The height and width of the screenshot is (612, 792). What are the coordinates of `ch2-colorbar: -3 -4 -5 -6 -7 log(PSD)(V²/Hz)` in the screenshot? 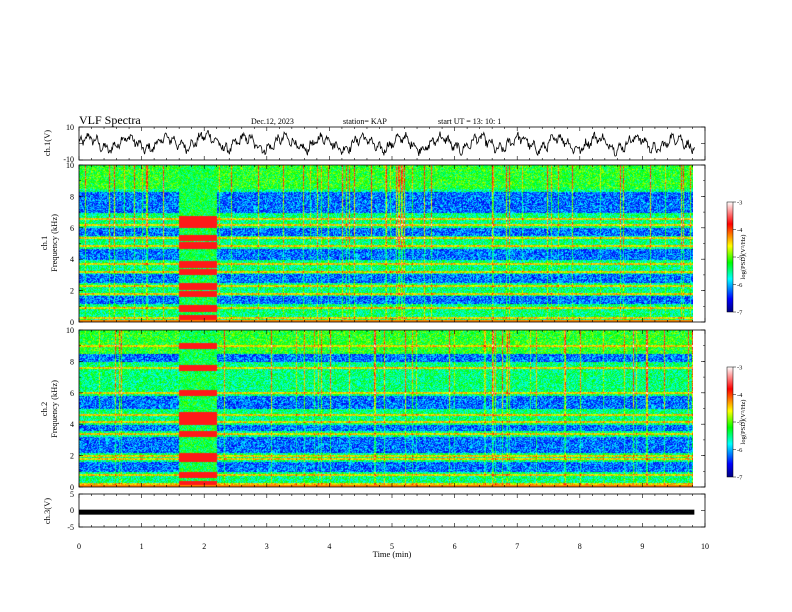 It's located at (736, 423).